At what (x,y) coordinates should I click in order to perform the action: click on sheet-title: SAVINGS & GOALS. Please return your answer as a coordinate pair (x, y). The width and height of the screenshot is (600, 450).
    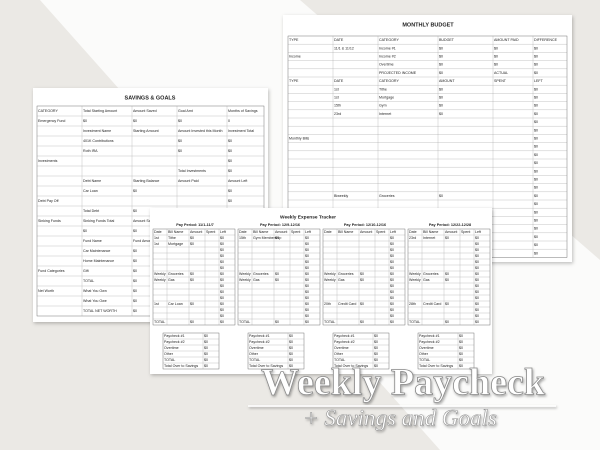
    Looking at the image, I should click on (150, 98).